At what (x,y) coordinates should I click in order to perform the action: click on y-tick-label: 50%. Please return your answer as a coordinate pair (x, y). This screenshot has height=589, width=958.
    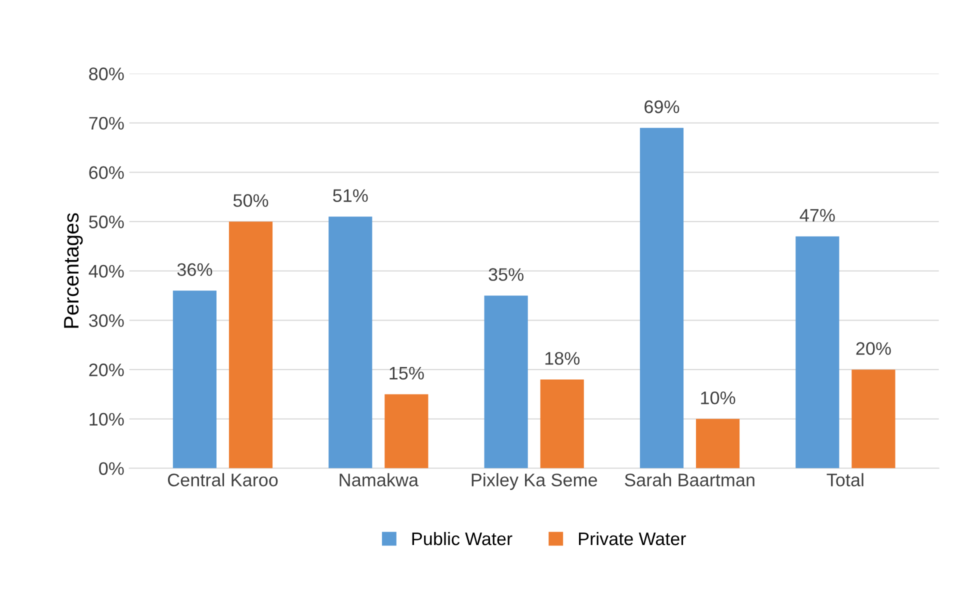
    Looking at the image, I should click on (106, 222).